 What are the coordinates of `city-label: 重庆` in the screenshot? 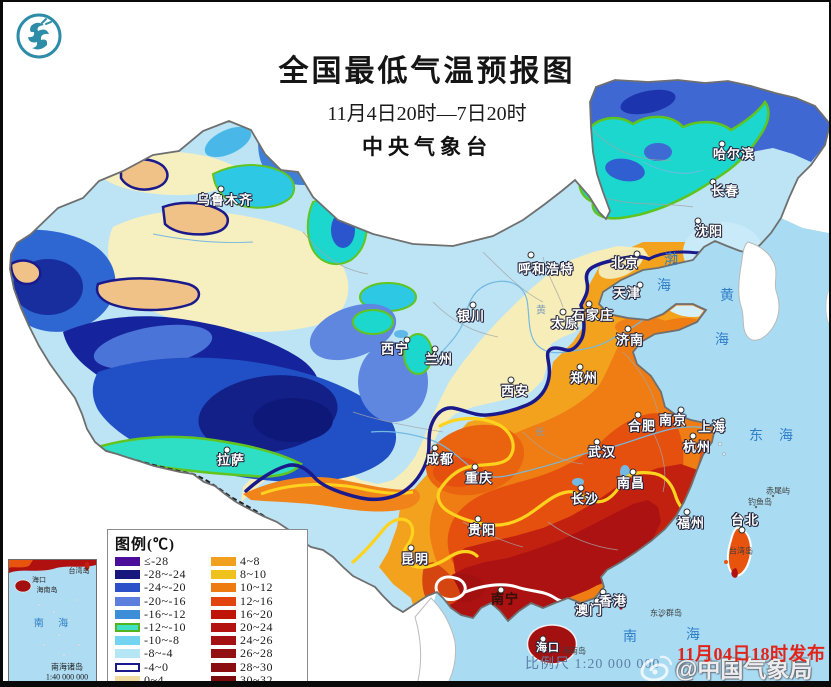 It's located at (479, 478).